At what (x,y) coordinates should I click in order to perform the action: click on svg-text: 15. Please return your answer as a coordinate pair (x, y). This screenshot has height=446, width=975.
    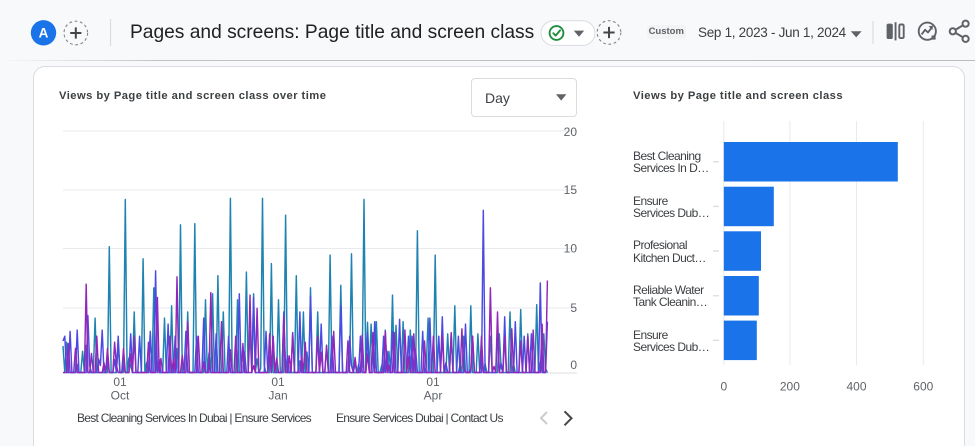
    Looking at the image, I should click on (571, 190).